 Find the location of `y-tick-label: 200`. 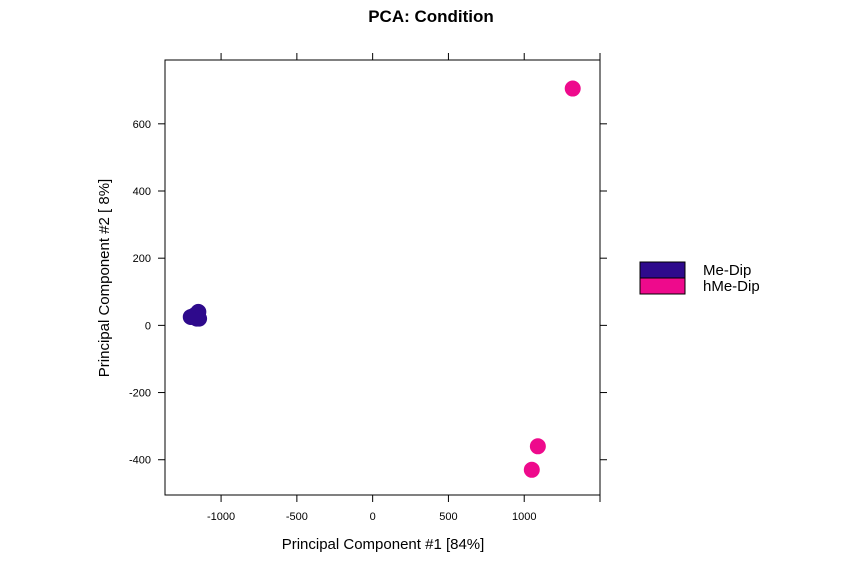

y-tick-label: 200 is located at coordinates (142, 259).